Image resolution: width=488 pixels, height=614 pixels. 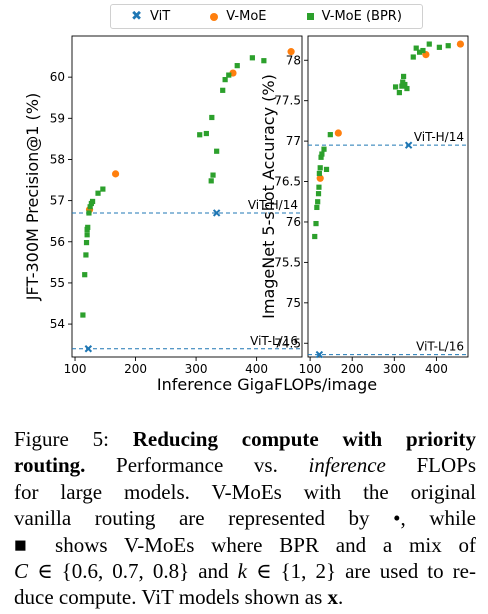 I want to click on caption-text: FLOPs, so click(x=430, y=465).